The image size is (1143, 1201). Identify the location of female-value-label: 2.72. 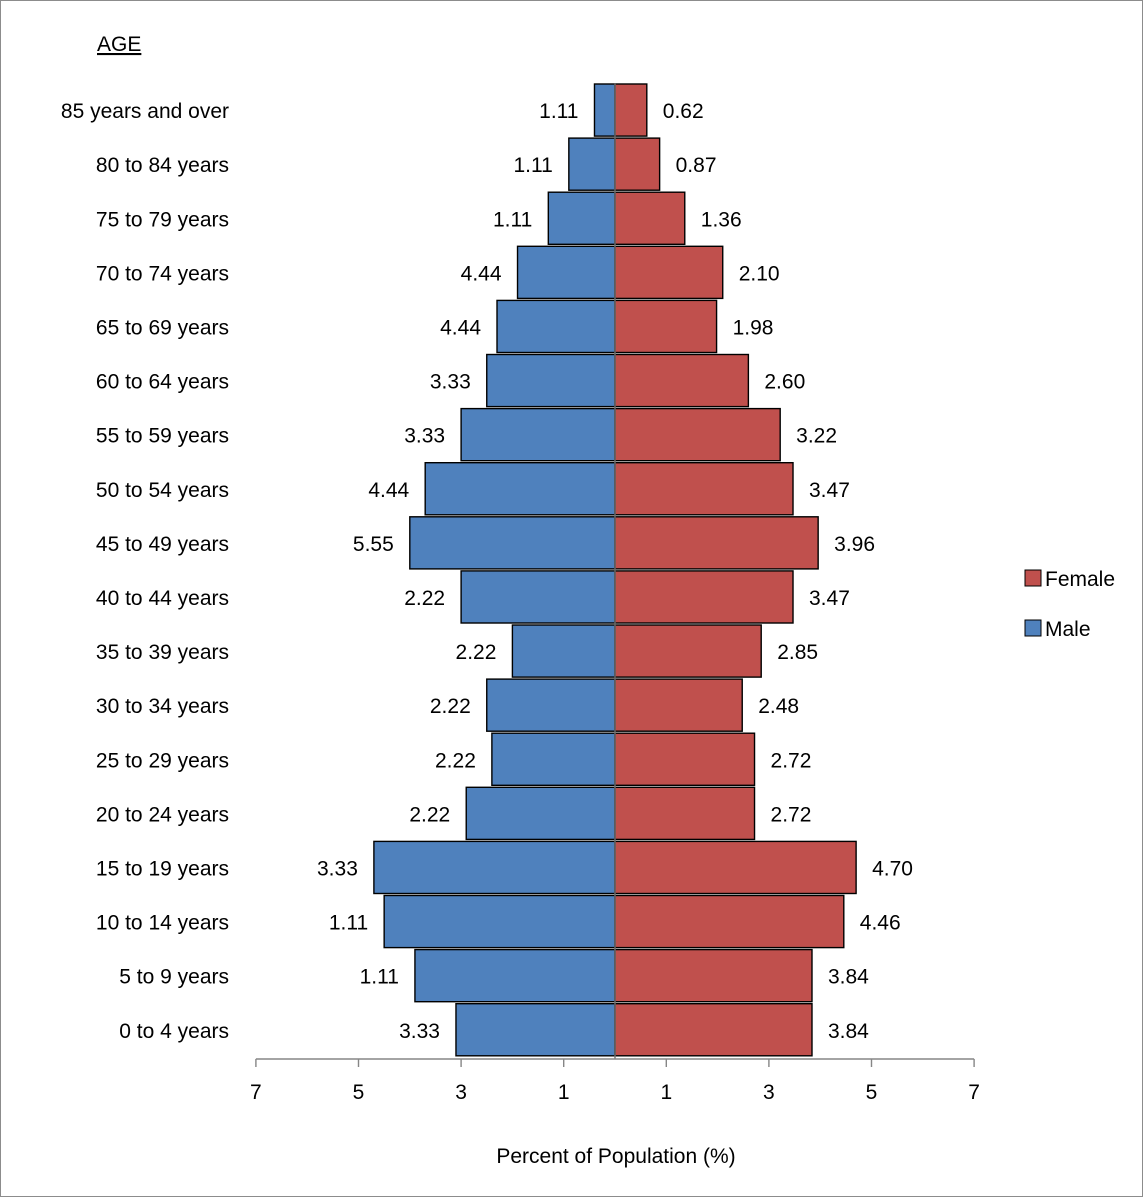
(791, 814).